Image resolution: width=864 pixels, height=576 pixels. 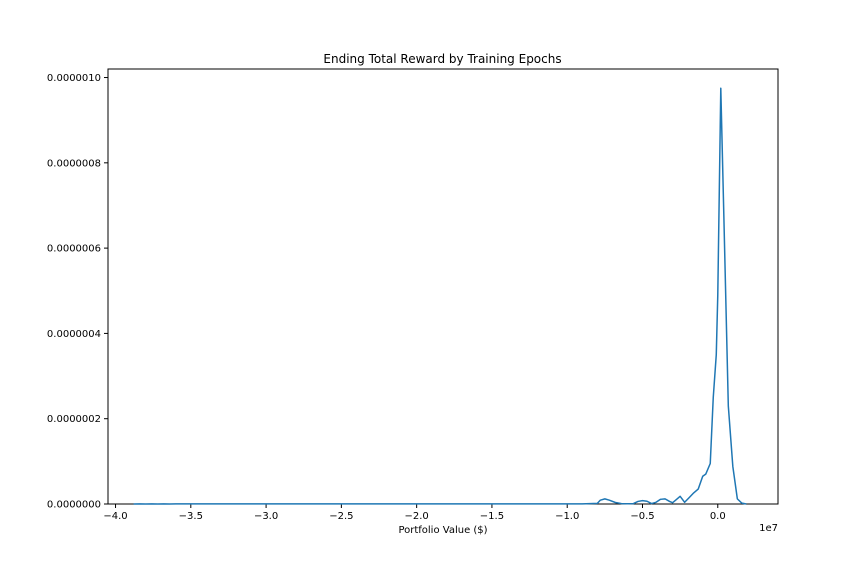 I want to click on y-tick-label: 0.0000010, so click(x=74, y=78).